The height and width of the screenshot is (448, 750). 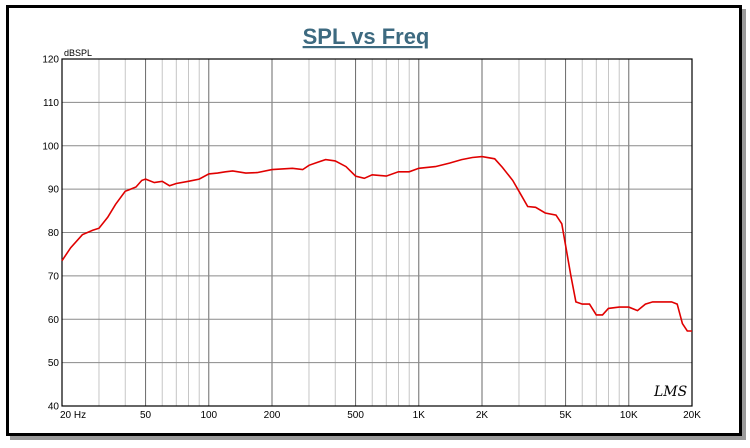 What do you see at coordinates (629, 415) in the screenshot?
I see `x-tick-label: 10K` at bounding box center [629, 415].